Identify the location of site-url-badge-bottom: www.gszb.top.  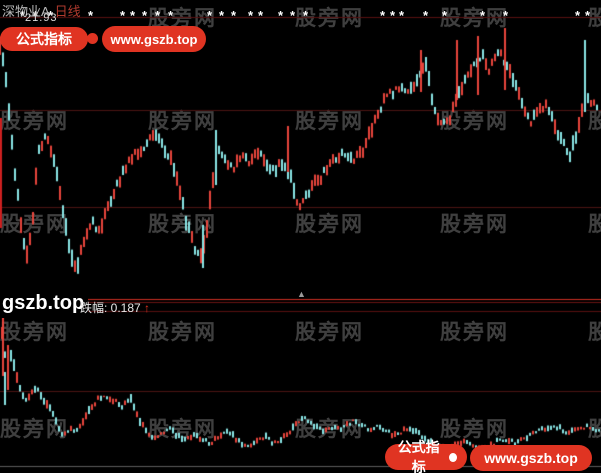
(531, 458).